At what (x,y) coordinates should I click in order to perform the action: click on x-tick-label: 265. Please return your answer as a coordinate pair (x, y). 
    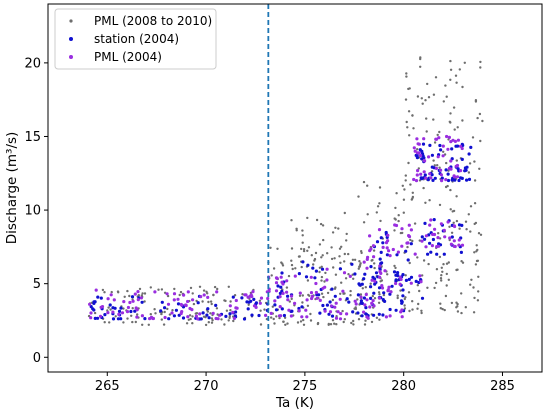
    Looking at the image, I should click on (107, 386).